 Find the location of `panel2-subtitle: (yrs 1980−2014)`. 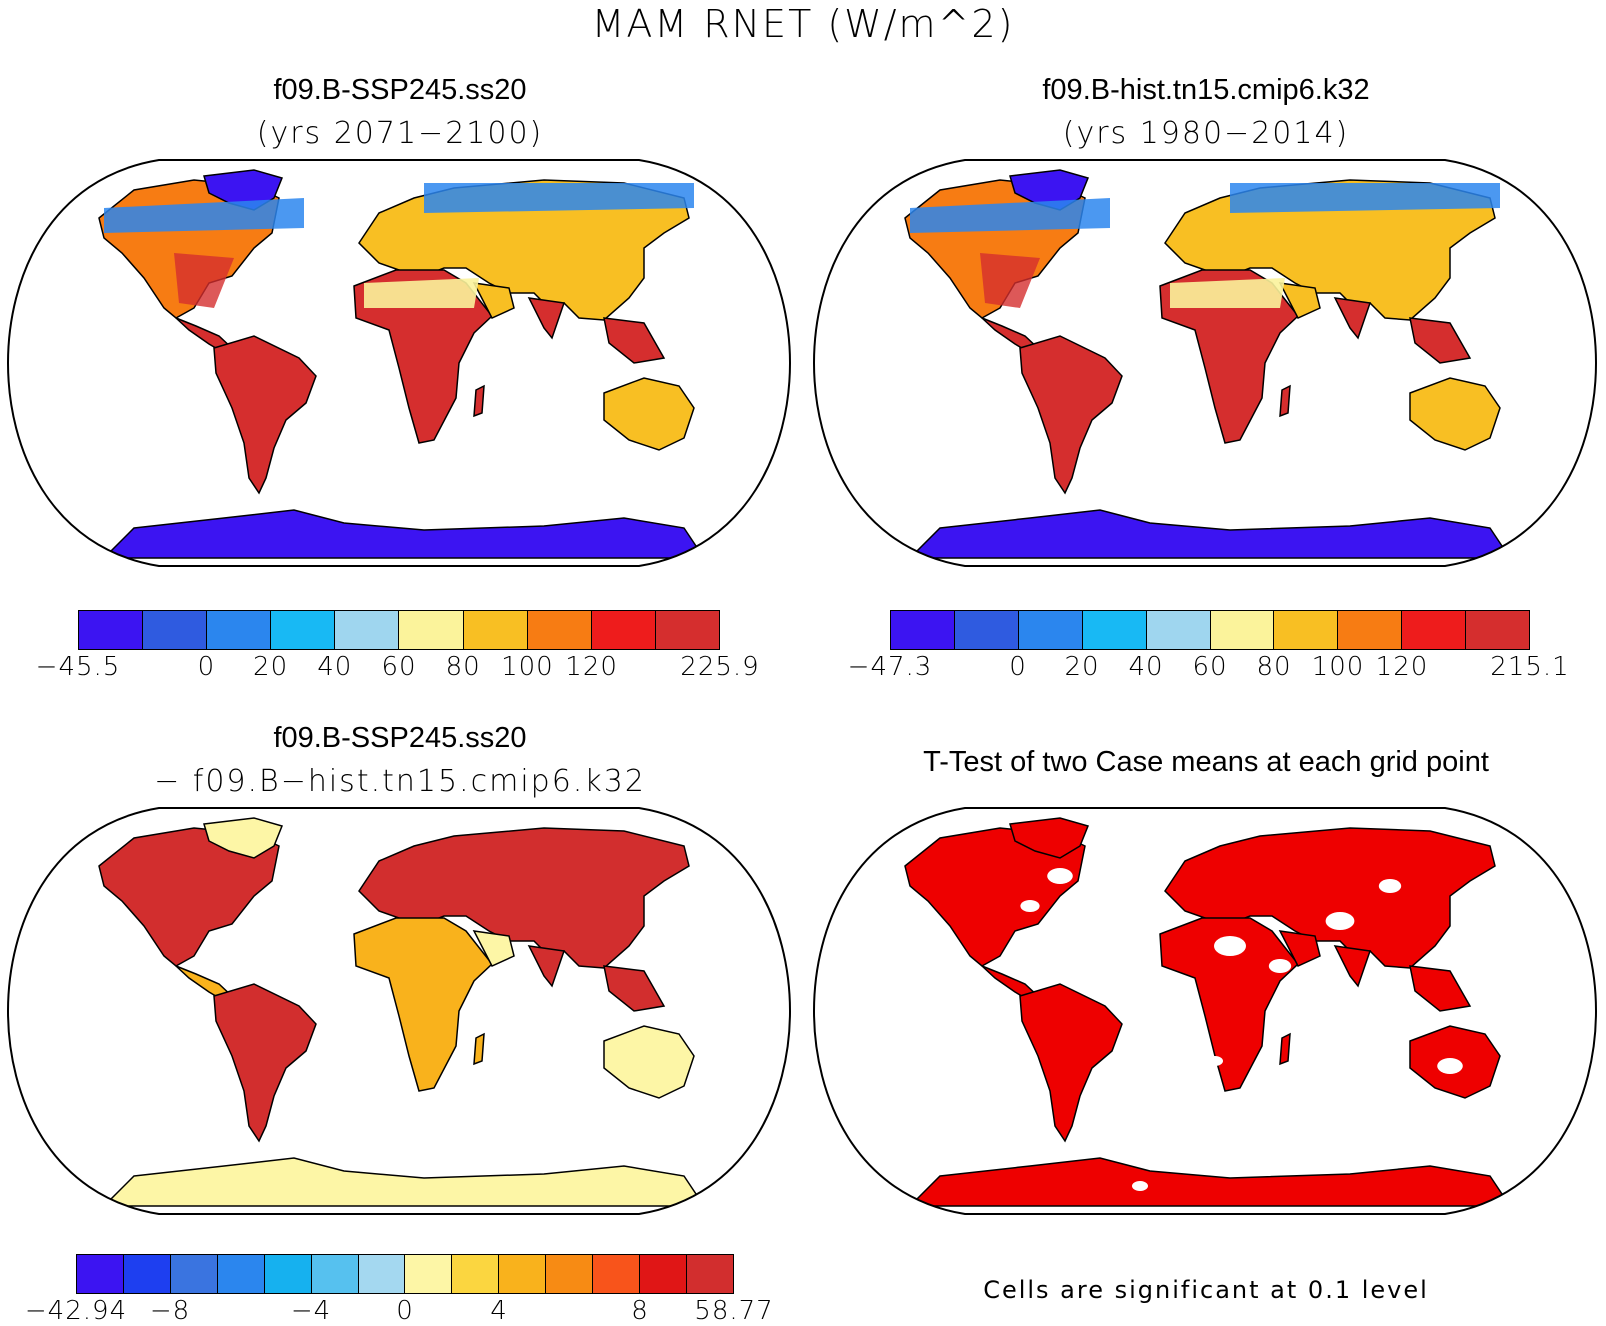

panel2-subtitle: (yrs 1980−2014) is located at coordinates (1206, 133).